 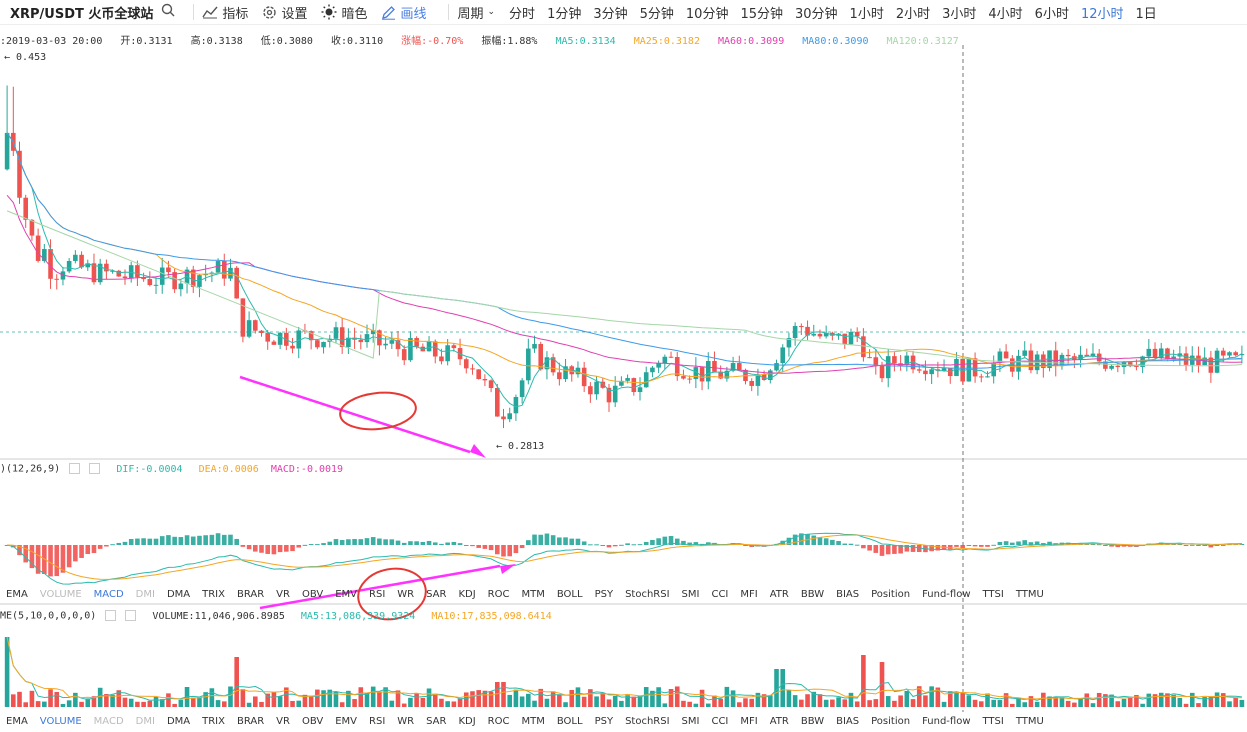 What do you see at coordinates (225, 12) in the screenshot?
I see `indicator-button: 指标` at bounding box center [225, 12].